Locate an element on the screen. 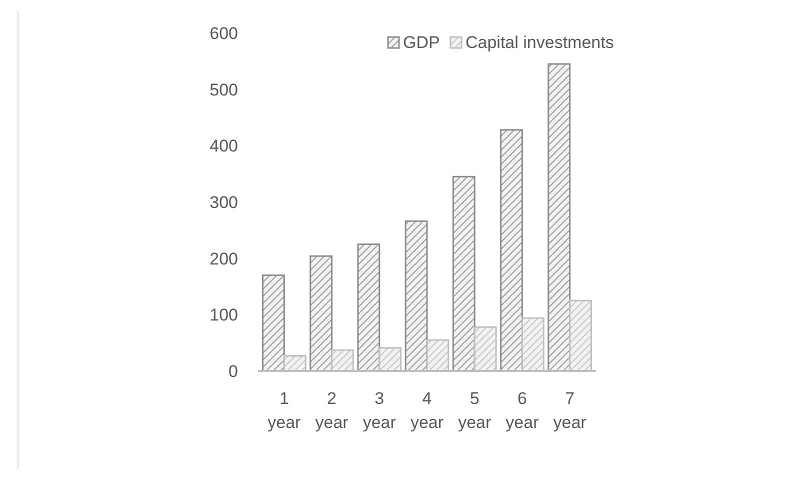 The image size is (804, 481). x-tick-label: 6 year is located at coordinates (523, 410).